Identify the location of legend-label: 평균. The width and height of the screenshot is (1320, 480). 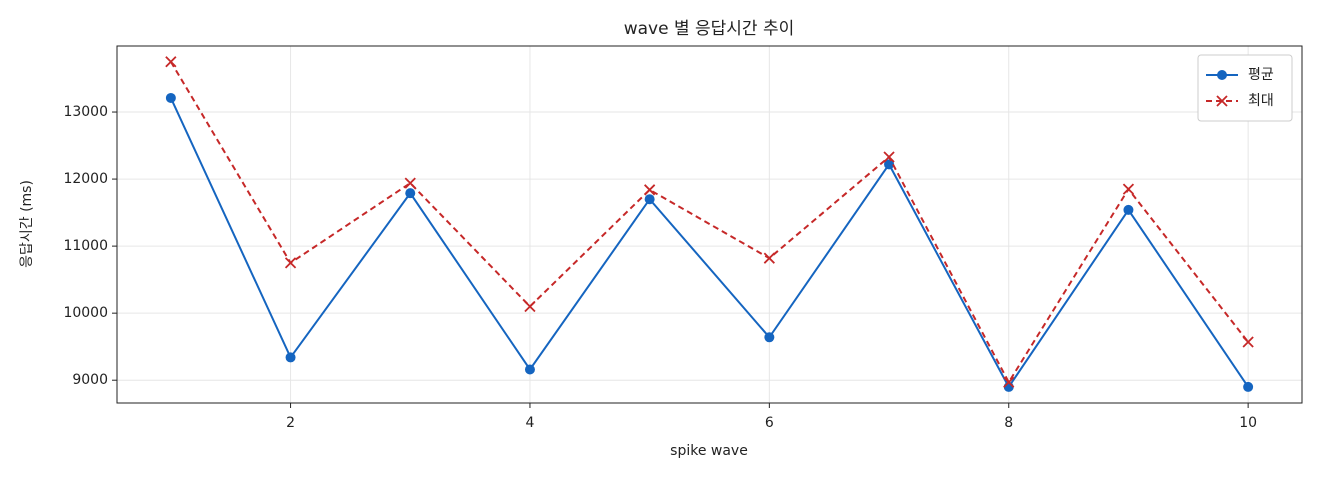
(1261, 75).